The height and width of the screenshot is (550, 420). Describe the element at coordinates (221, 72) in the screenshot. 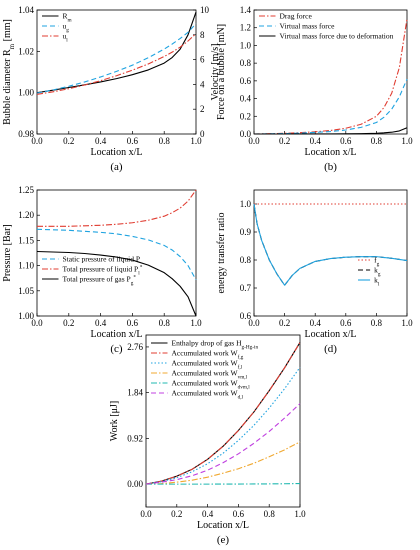

I see `y-axis-label: Force on a bubble [mN]` at that location.